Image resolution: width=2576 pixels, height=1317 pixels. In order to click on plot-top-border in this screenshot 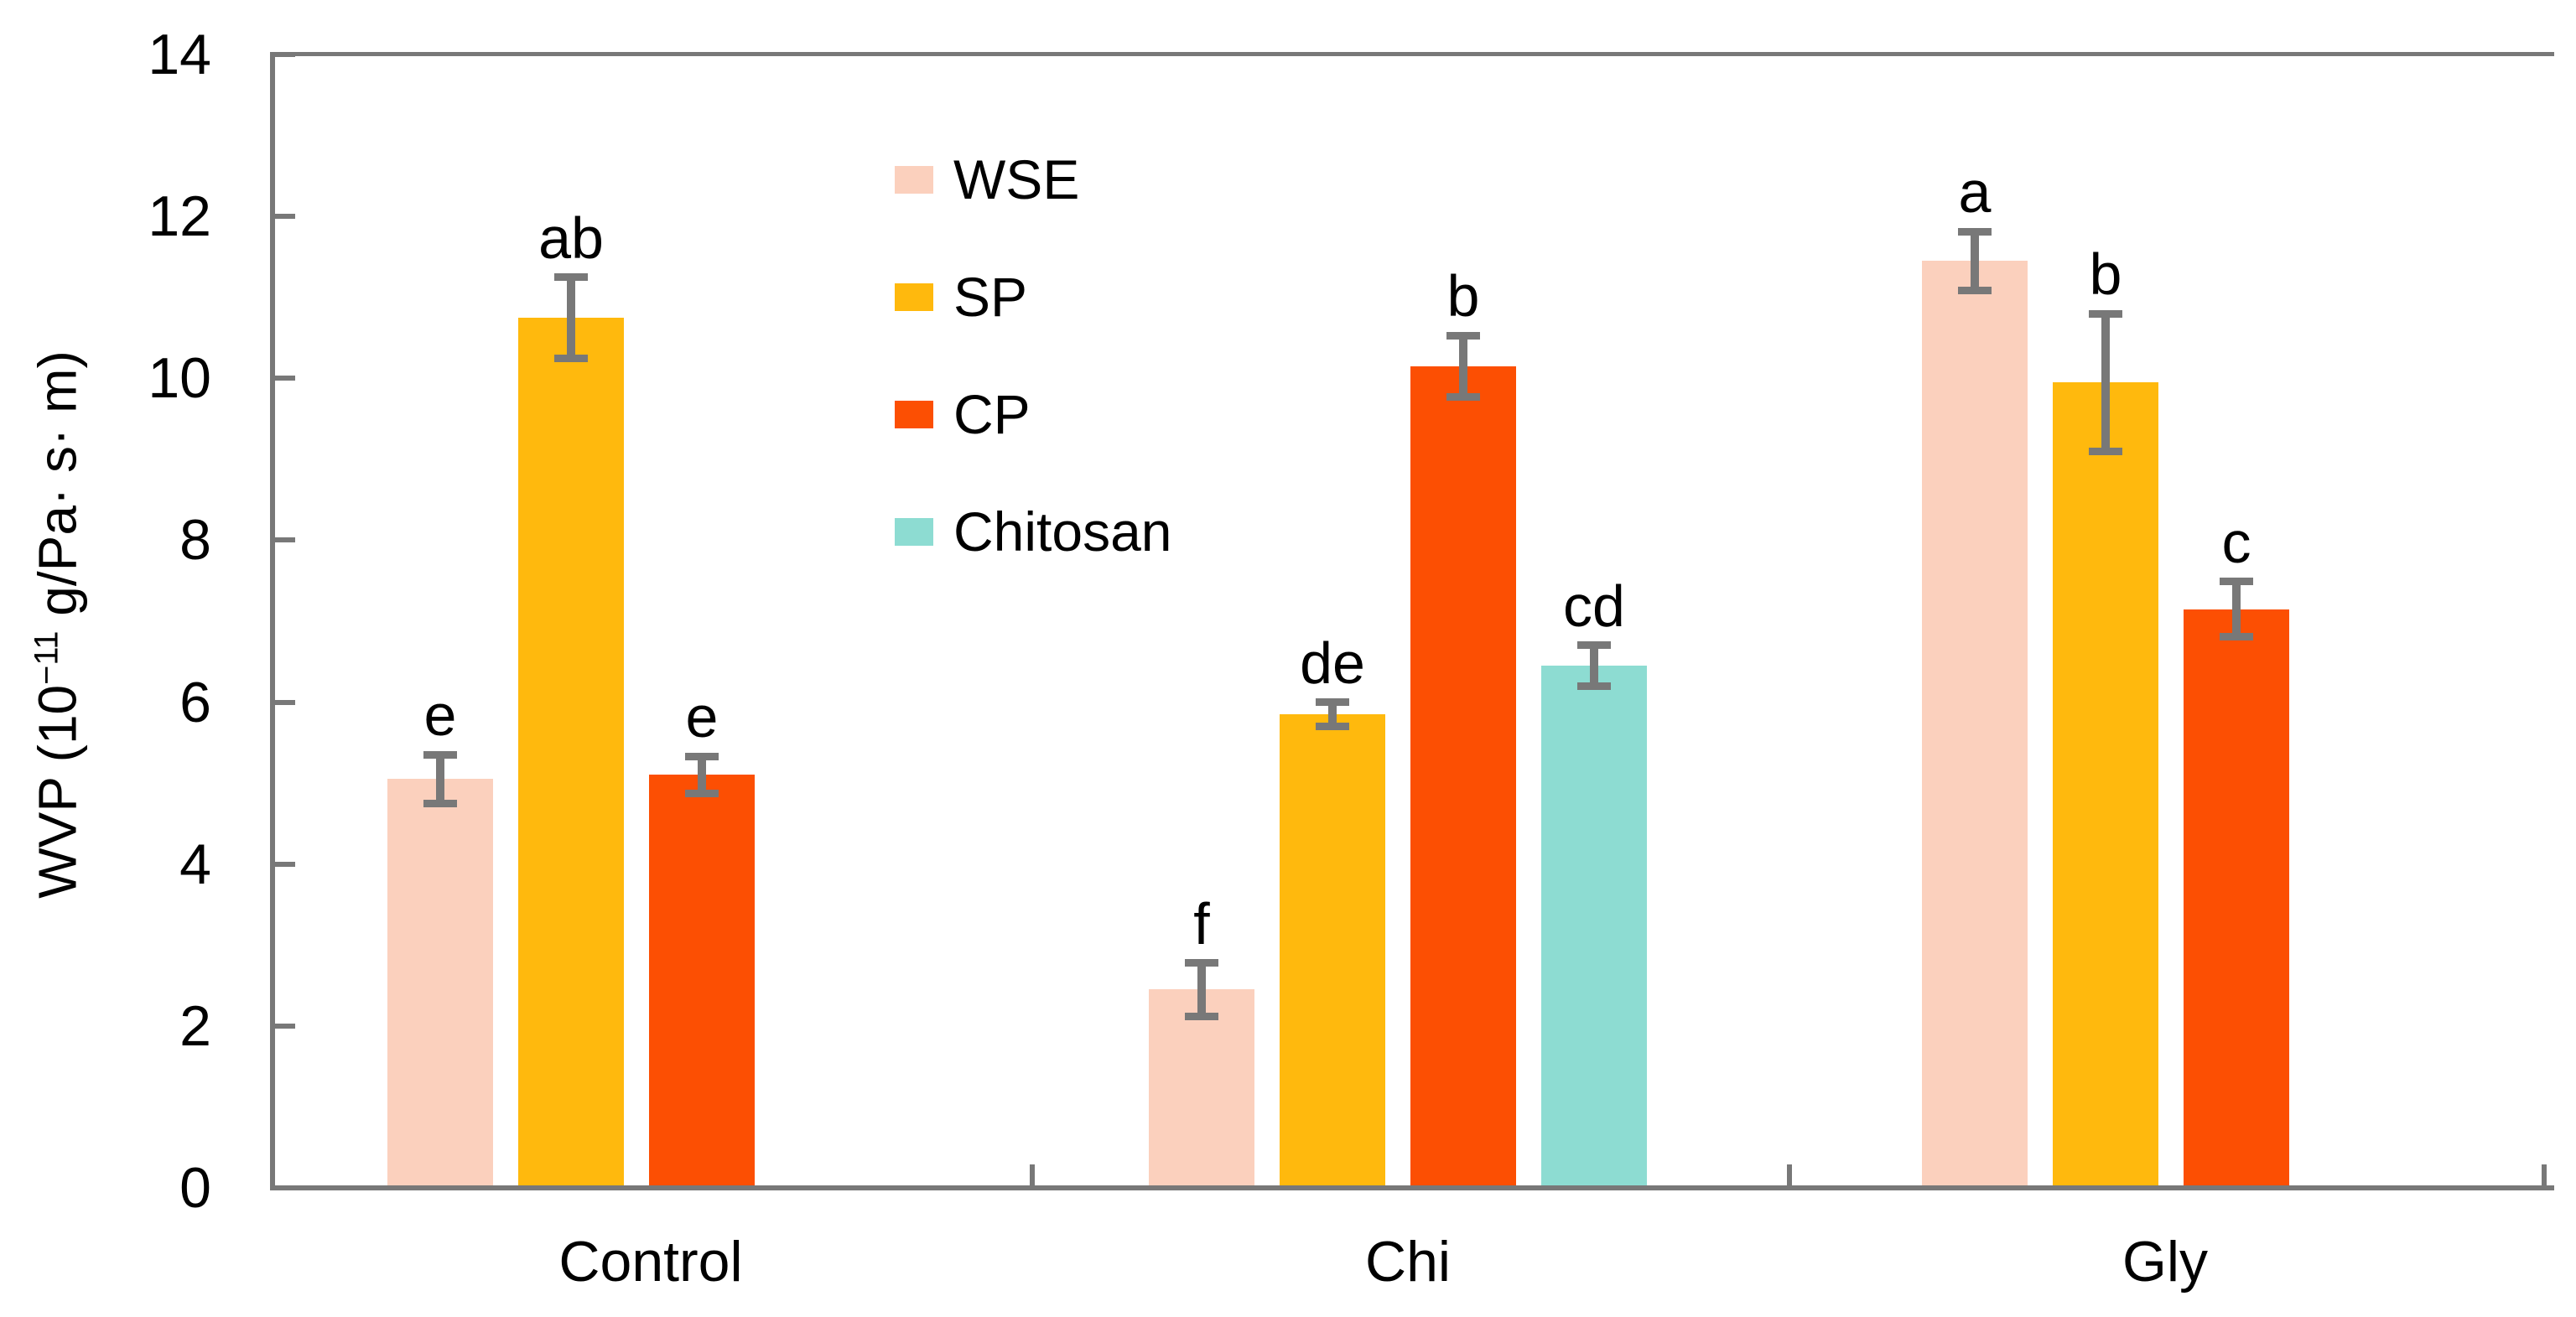, I will do `click(1412, 54)`.